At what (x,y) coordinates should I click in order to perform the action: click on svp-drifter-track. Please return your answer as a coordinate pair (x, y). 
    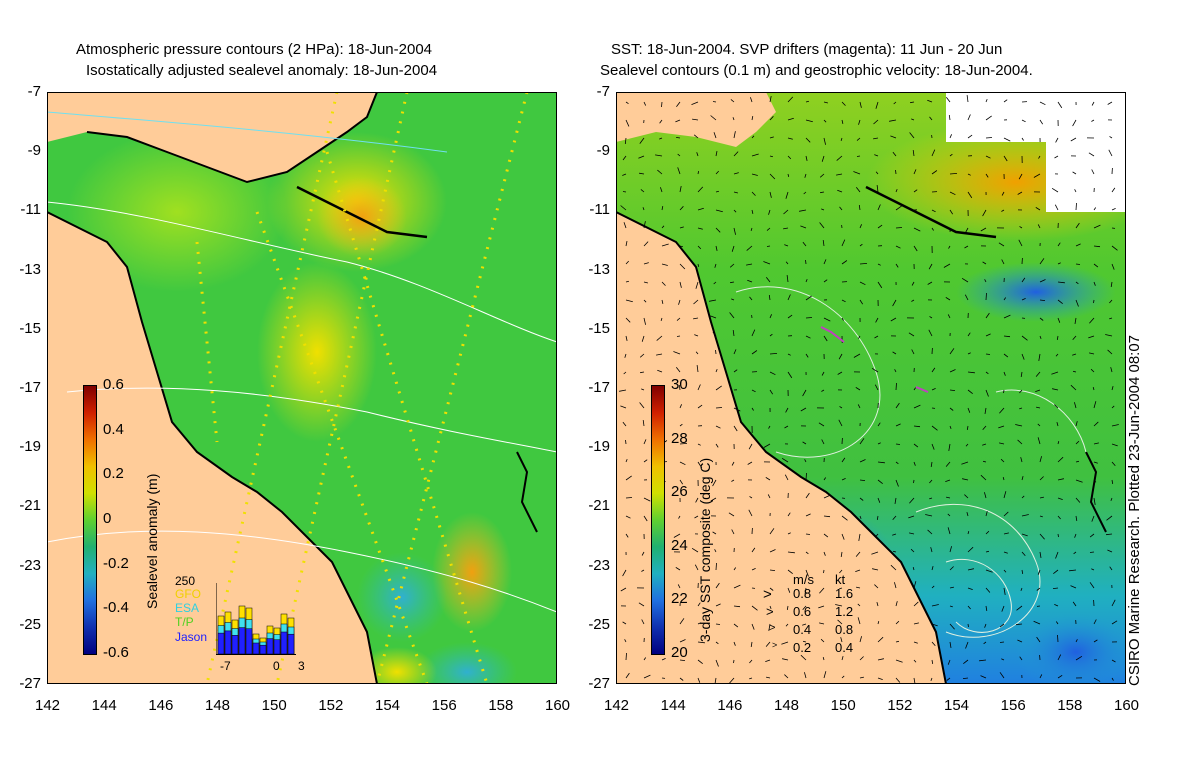
    Looking at the image, I should click on (832, 334).